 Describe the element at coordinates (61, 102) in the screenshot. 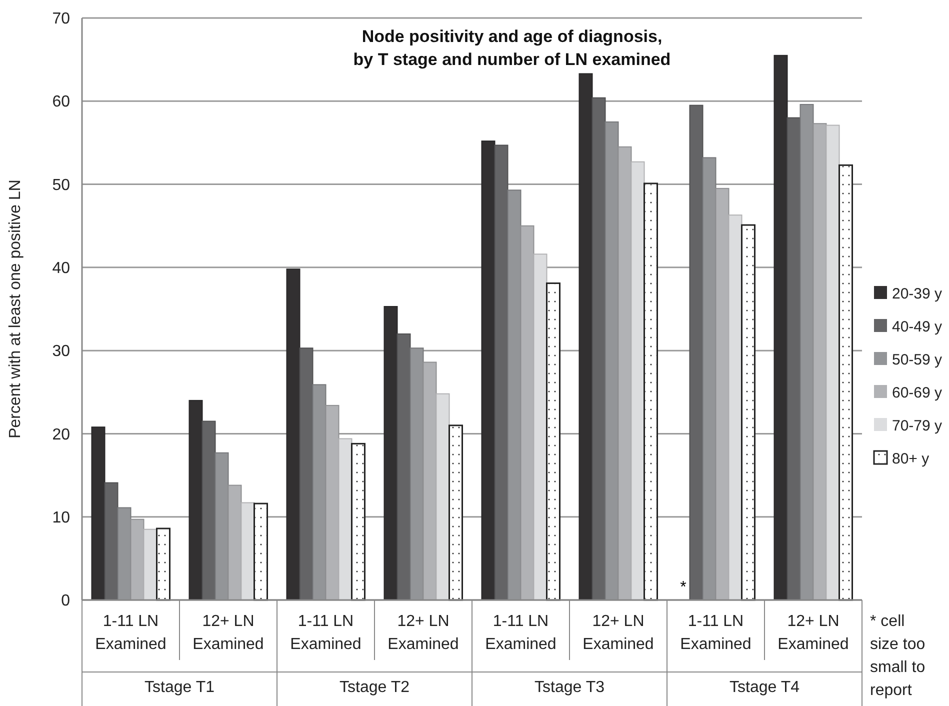

I see `y-tick-label: 60` at that location.